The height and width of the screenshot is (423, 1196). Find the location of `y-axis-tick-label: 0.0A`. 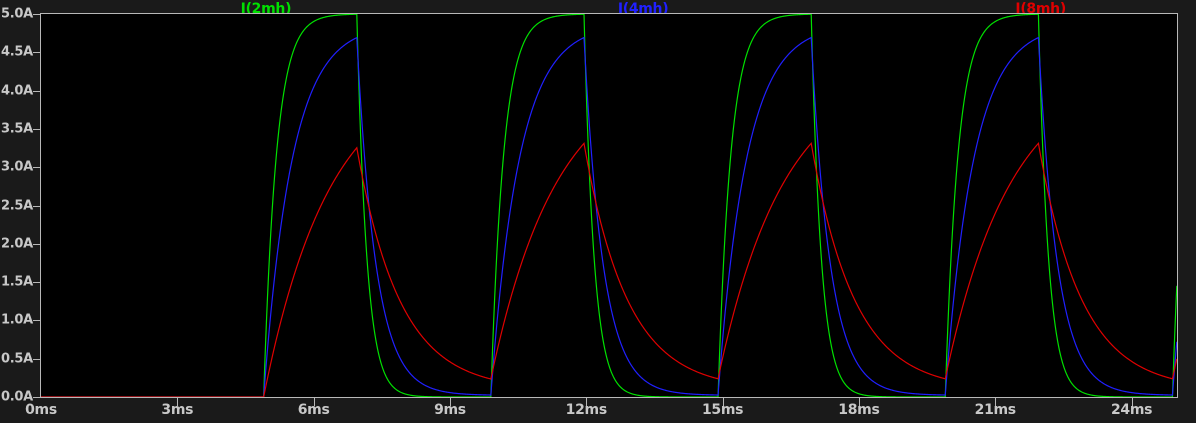

y-axis-tick-label: 0.0A is located at coordinates (17, 397).